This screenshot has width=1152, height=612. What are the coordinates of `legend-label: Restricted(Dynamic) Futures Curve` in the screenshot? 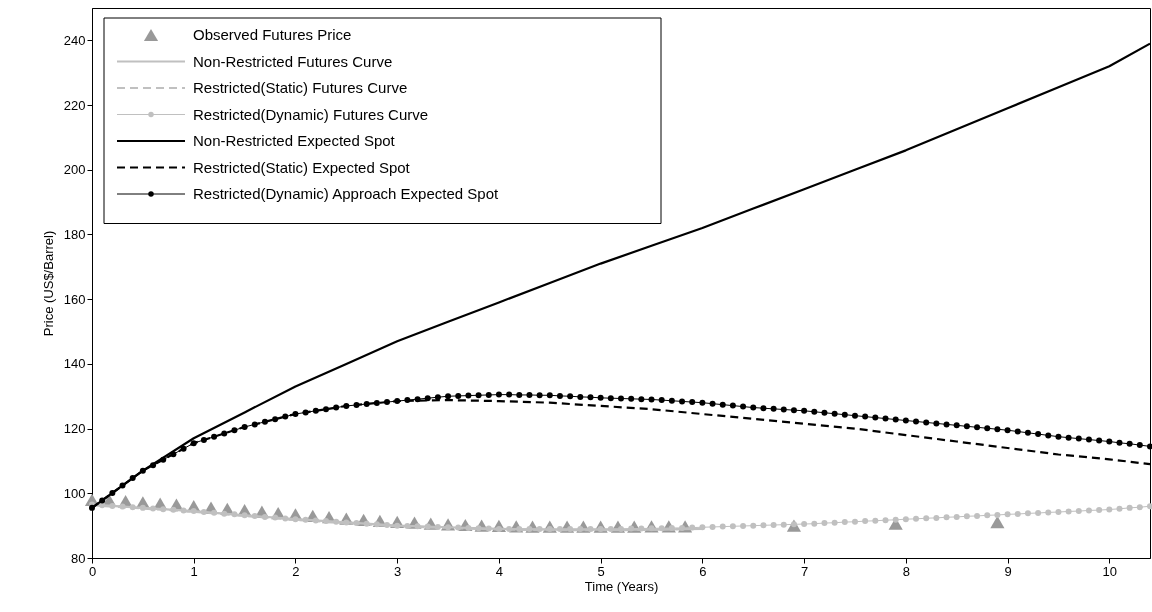 It's located at (311, 114).